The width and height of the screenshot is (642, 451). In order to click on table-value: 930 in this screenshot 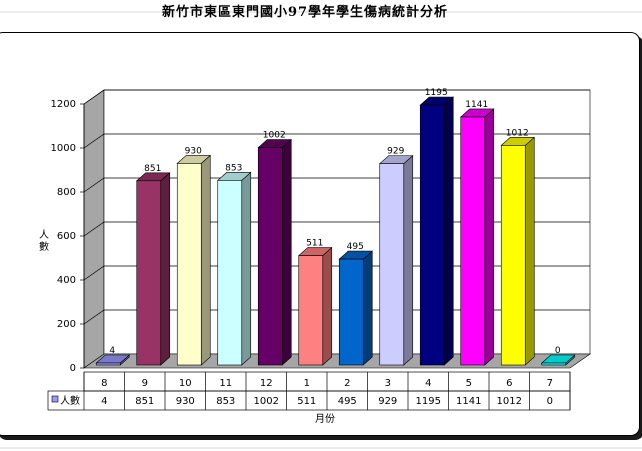, I will do `click(185, 401)`.